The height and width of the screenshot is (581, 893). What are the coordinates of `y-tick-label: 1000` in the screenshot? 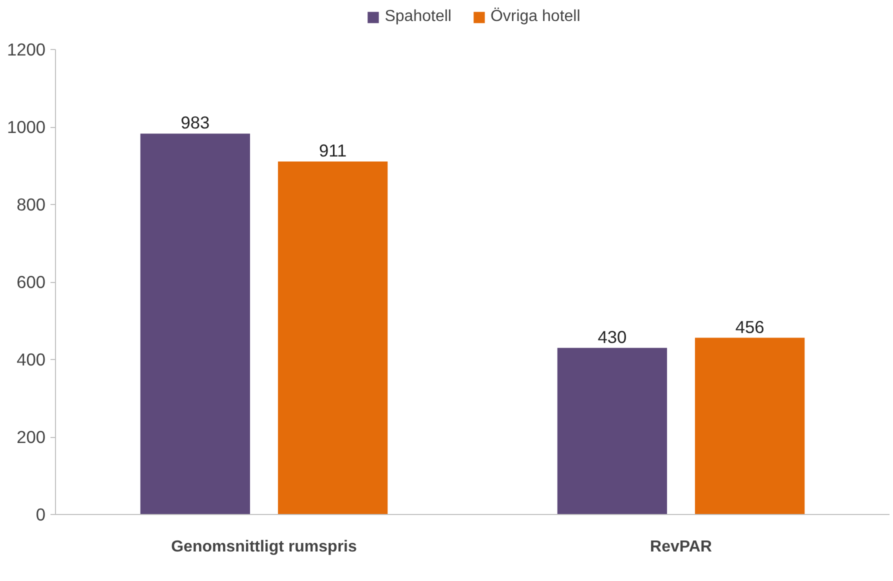 It's located at (26, 127).